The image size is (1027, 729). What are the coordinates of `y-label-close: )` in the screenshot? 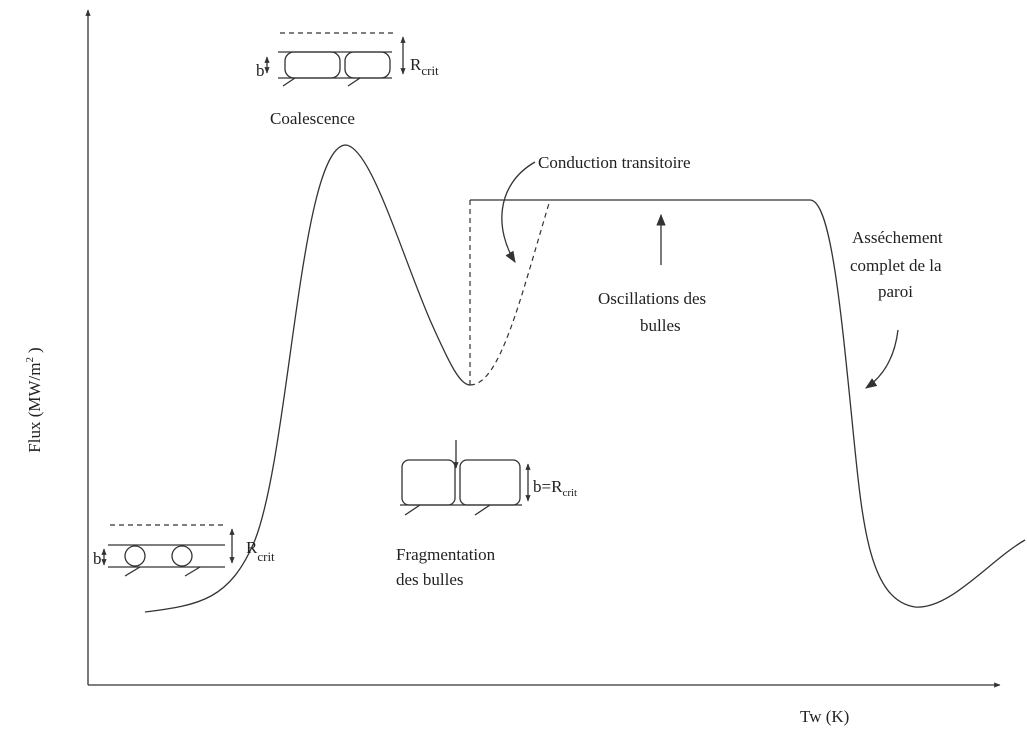 It's located at (34, 350).